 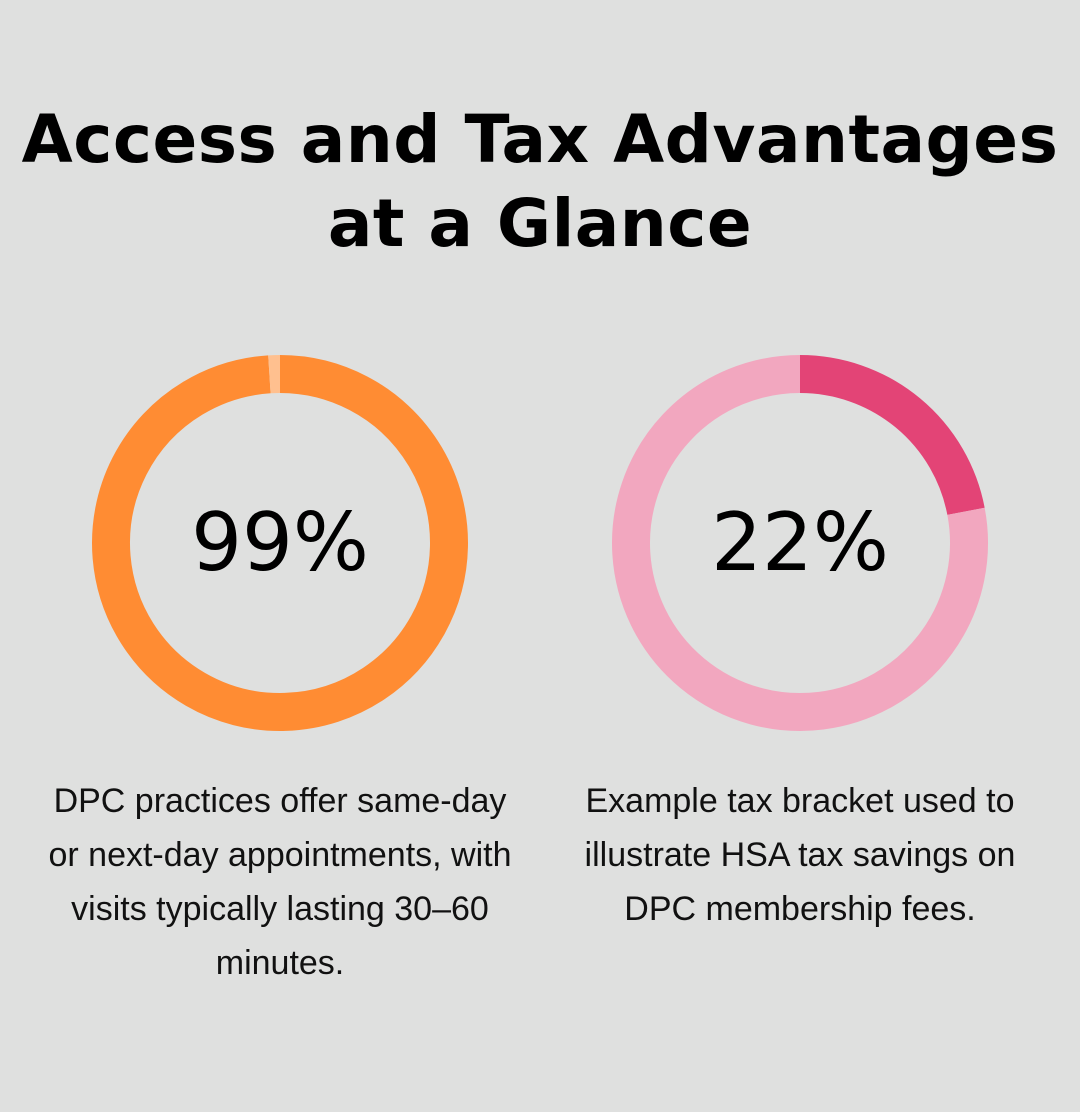 I want to click on donut-chart-access, so click(x=280, y=542).